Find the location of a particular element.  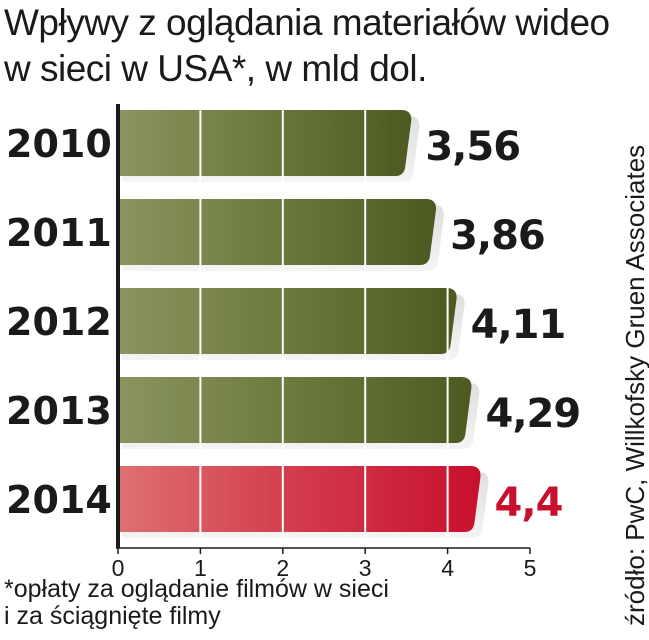

chart-title-line-2: w sieci w USA*, w mld dol. is located at coordinates (215, 68).